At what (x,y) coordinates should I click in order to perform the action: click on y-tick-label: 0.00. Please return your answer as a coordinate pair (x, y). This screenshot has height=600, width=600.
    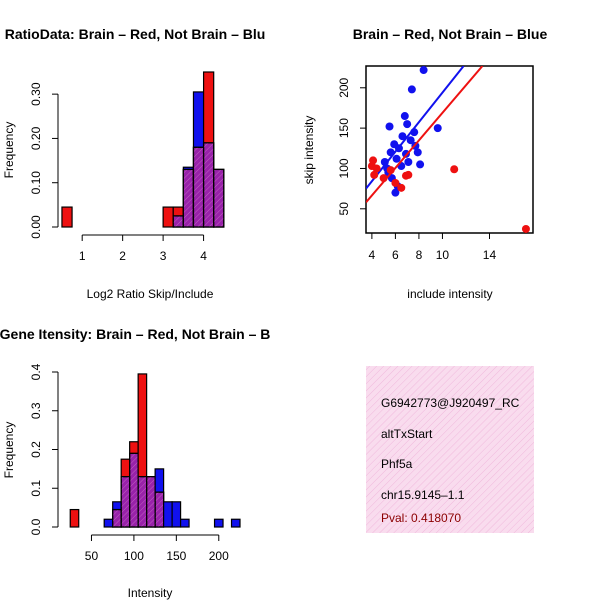
    Looking at the image, I should click on (36, 227).